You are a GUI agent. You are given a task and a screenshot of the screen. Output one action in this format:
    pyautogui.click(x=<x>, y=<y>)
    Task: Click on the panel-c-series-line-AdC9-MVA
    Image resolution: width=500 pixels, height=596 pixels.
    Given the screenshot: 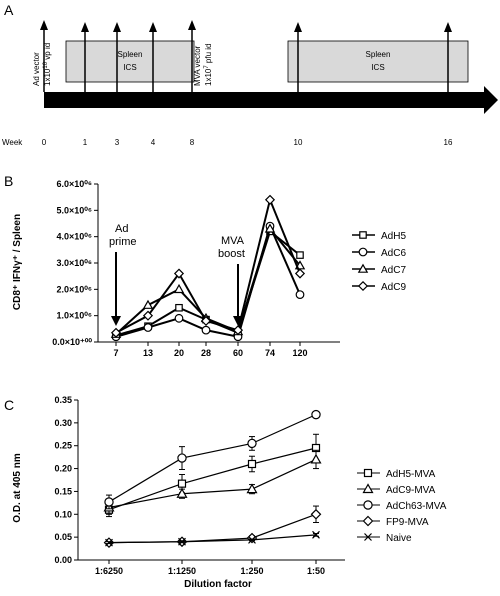 What is the action you would take?
    pyautogui.click(x=212, y=483)
    